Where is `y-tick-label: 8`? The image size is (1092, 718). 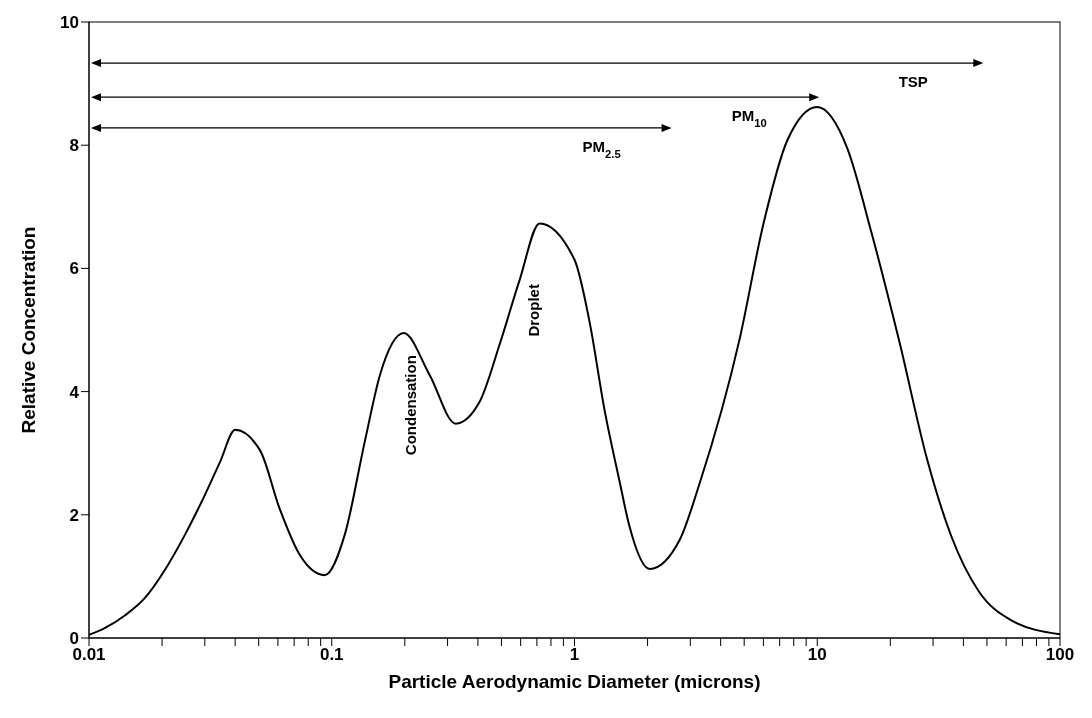 y-tick-label: 8 is located at coordinates (74, 146).